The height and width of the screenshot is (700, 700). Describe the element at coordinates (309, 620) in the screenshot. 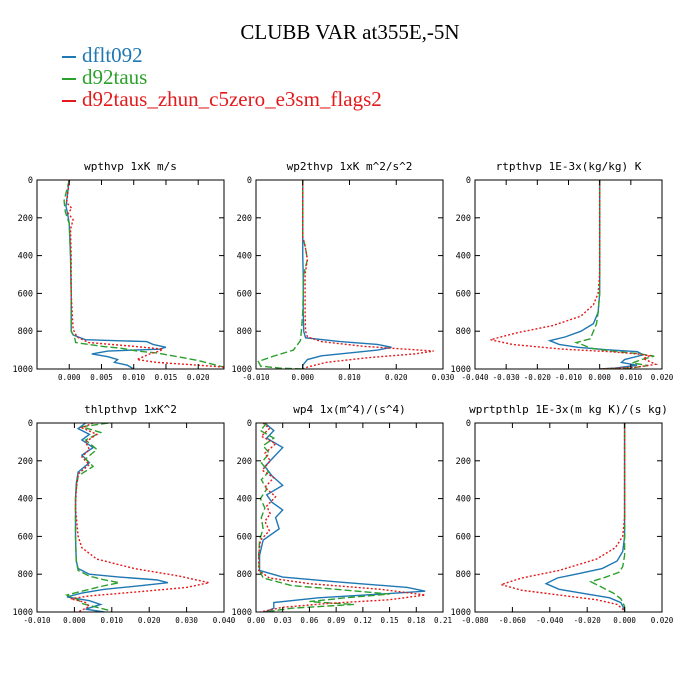

I see `x-tick-label: 0.06` at that location.